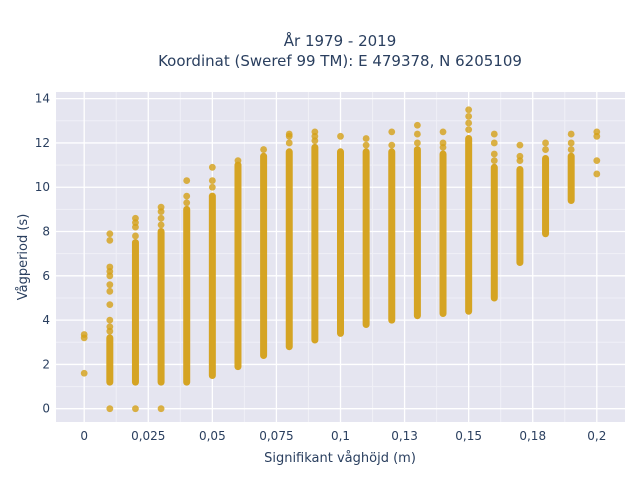 The image size is (640, 480). Describe the element at coordinates (46, 276) in the screenshot. I see `y-tick-label: 6` at that location.